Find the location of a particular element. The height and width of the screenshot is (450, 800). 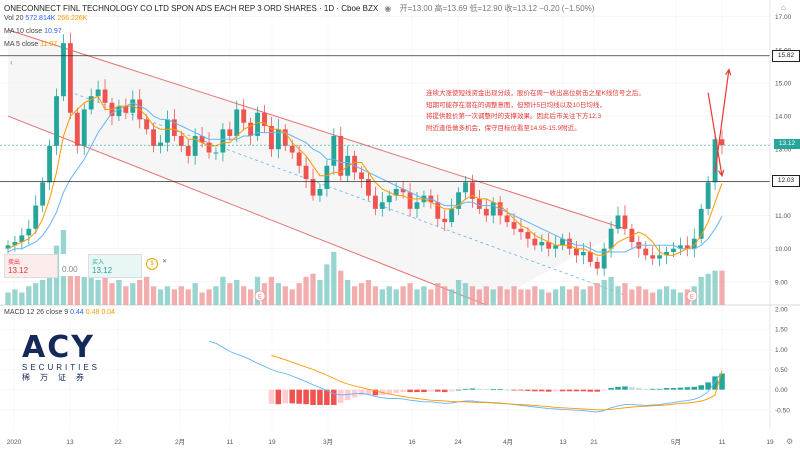

chart-settings-icon: ⚙ is located at coordinates (790, 441).